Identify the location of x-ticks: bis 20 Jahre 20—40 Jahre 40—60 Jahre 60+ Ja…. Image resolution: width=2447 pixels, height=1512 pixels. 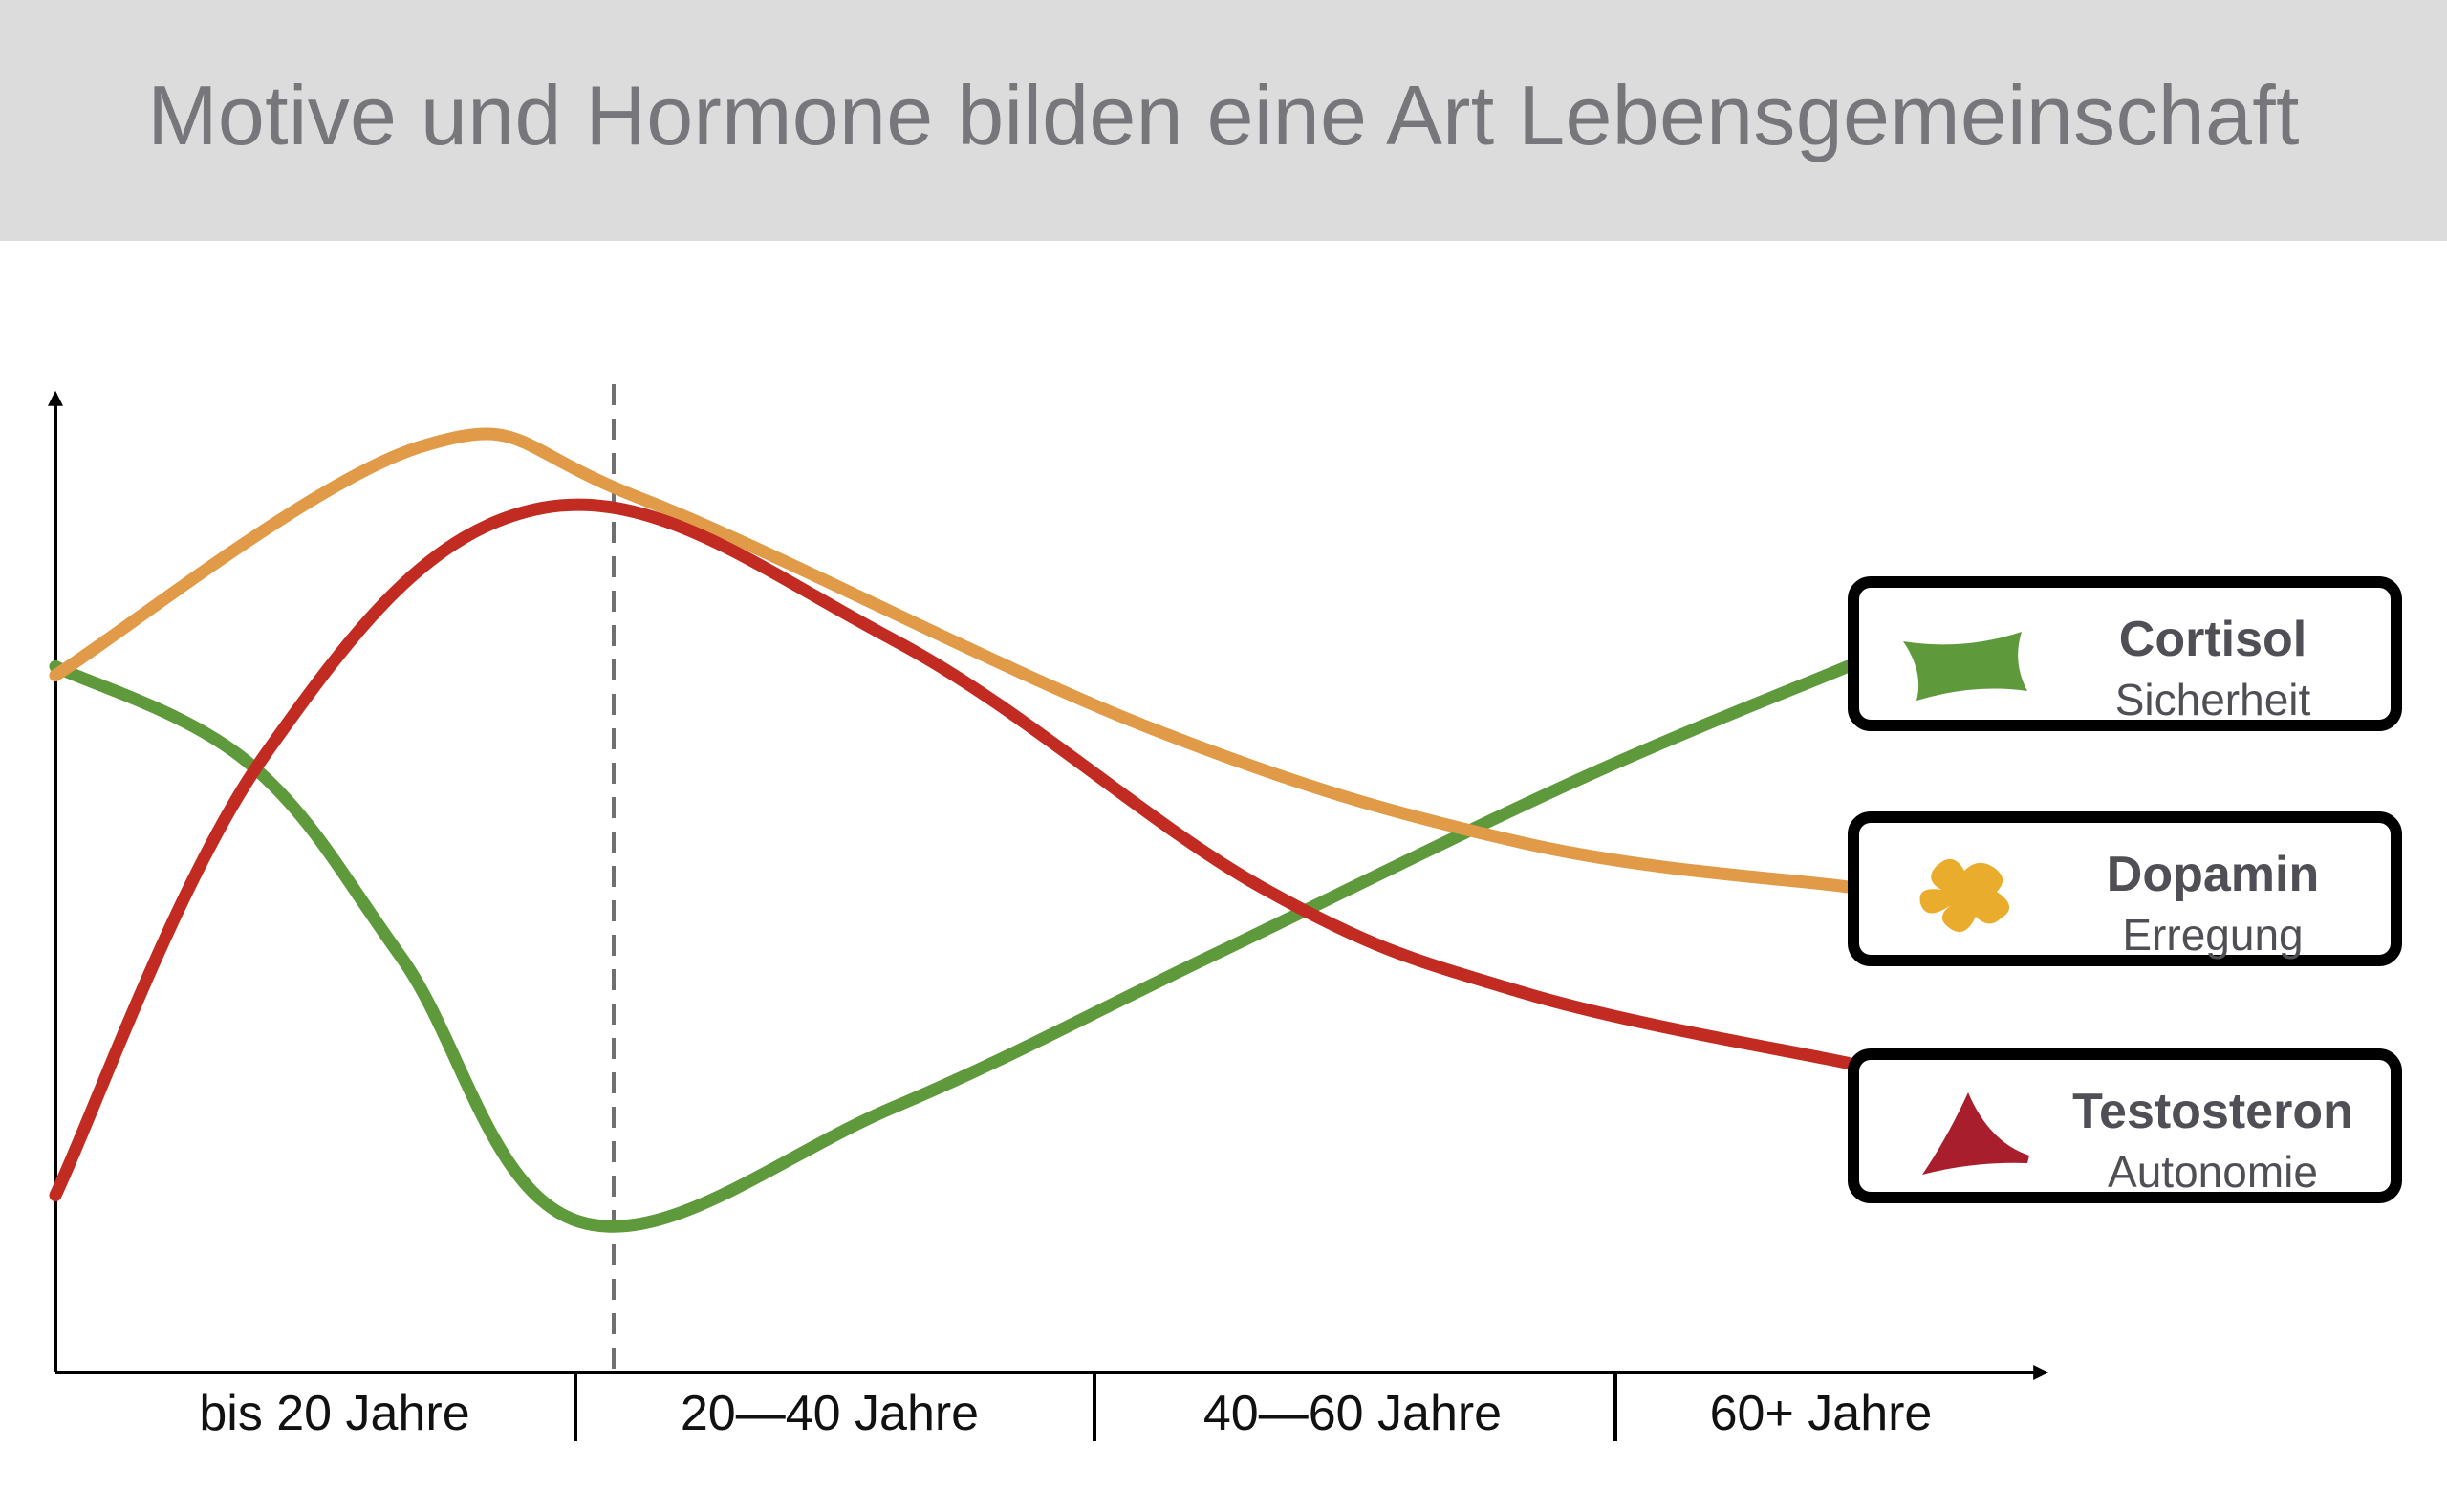
(1065, 1406).